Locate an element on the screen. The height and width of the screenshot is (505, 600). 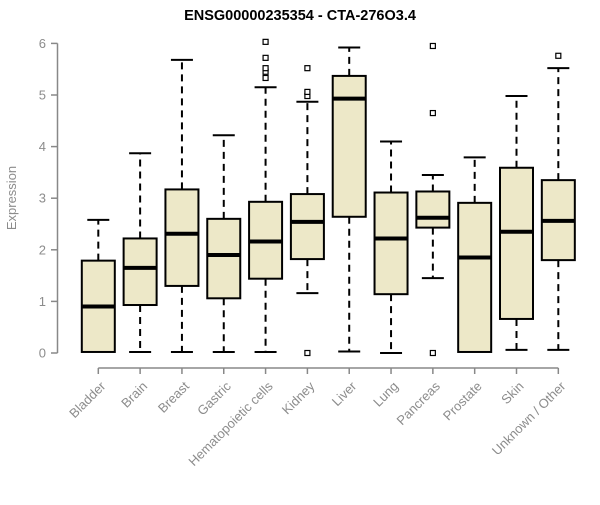
y-axis: 0 1 2 3 4 5 6 is located at coordinates (49, 198).